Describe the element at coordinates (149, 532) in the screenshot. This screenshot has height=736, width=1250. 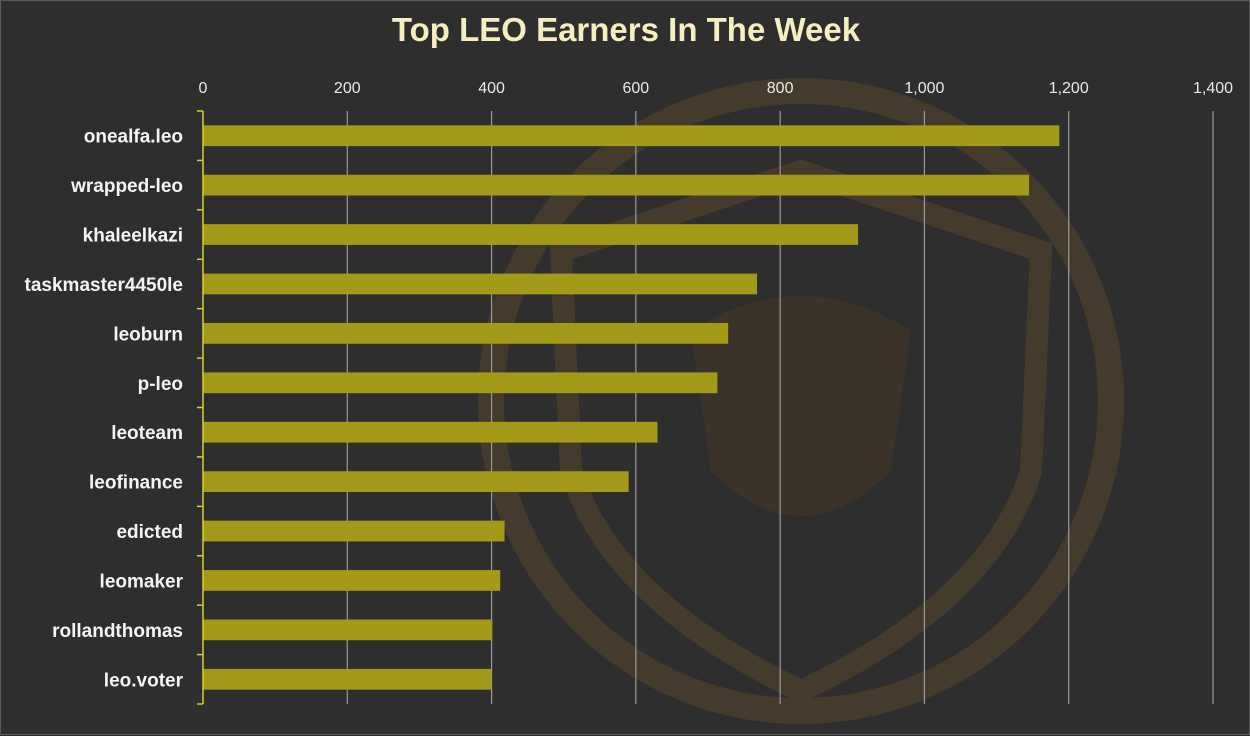
I see `category-label: edicted` at that location.